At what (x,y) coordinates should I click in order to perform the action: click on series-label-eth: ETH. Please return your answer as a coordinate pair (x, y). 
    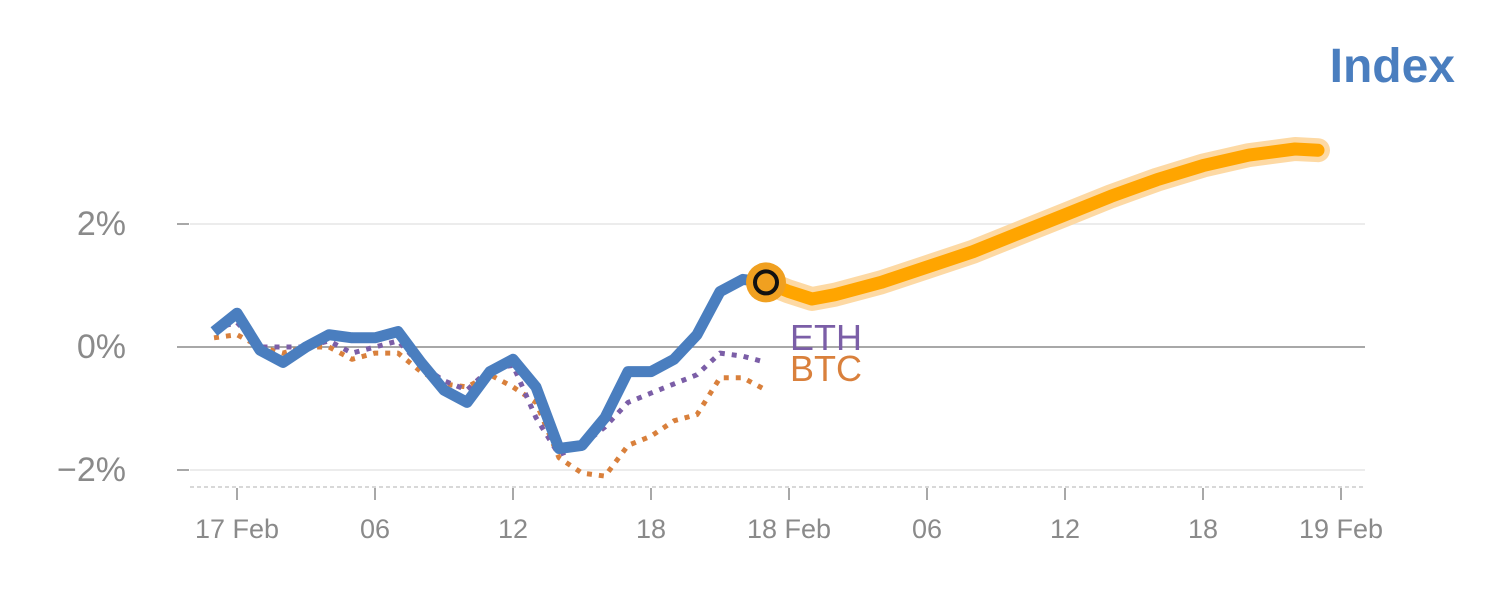
    Looking at the image, I should click on (826, 337).